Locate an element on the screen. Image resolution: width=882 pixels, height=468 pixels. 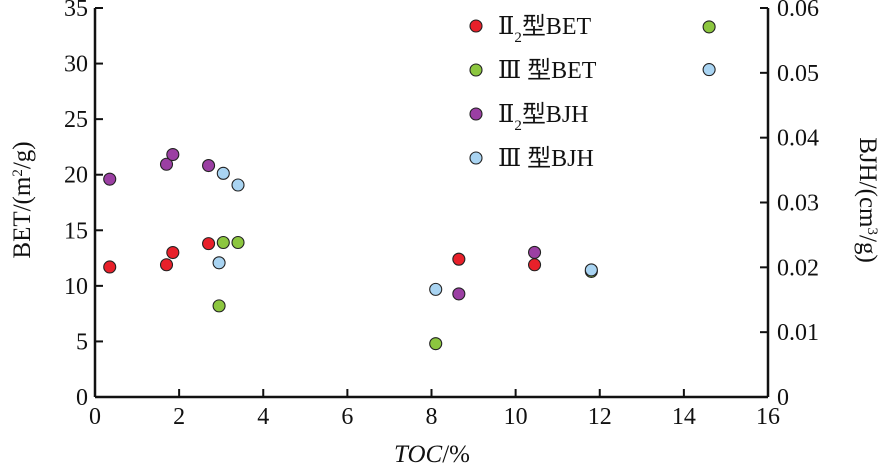
x-tick-label: 12 is located at coordinates (600, 417).